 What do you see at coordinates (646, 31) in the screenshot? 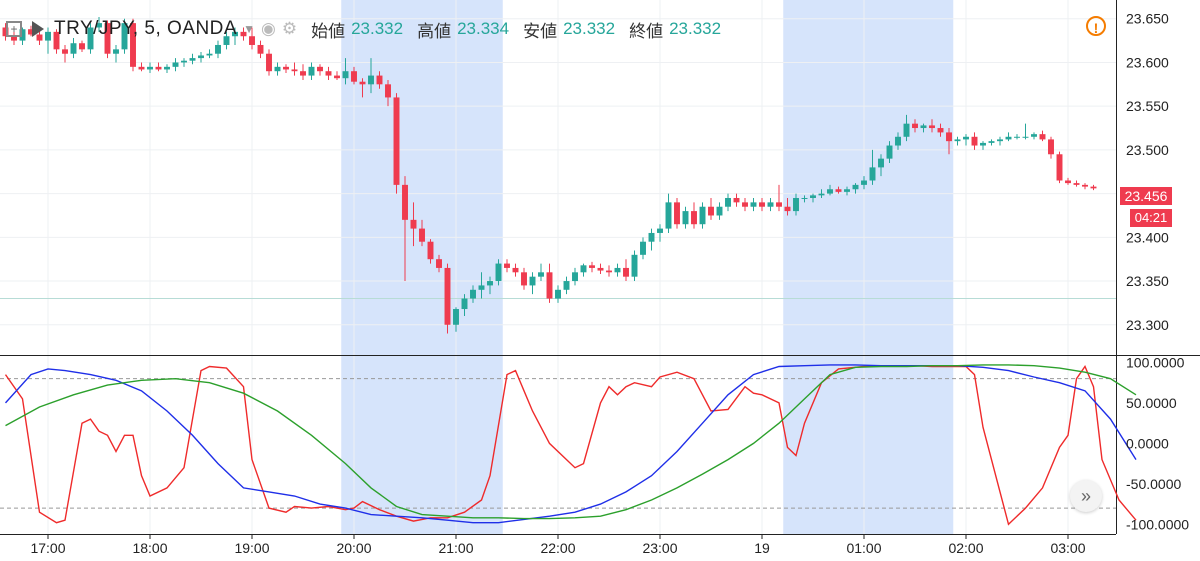
I see `close-label: 終値` at bounding box center [646, 31].